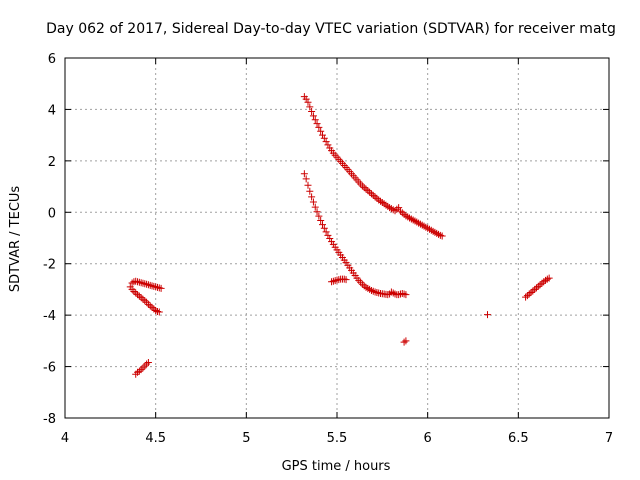  I want to click on x-tick-label: 6.5, so click(518, 438).